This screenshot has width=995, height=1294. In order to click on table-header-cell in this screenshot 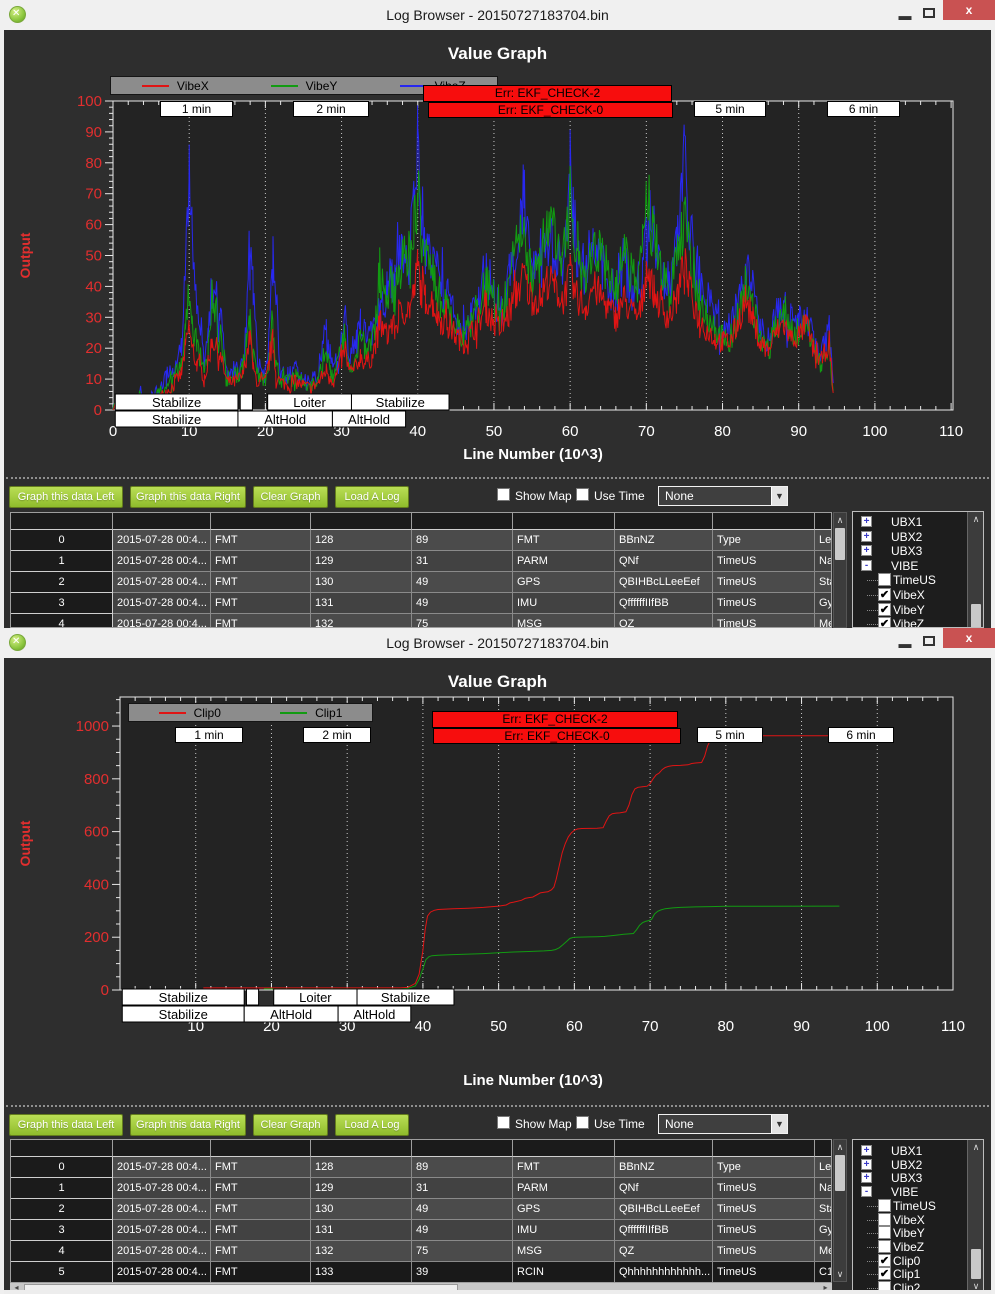, I will do `click(62, 1148)`.